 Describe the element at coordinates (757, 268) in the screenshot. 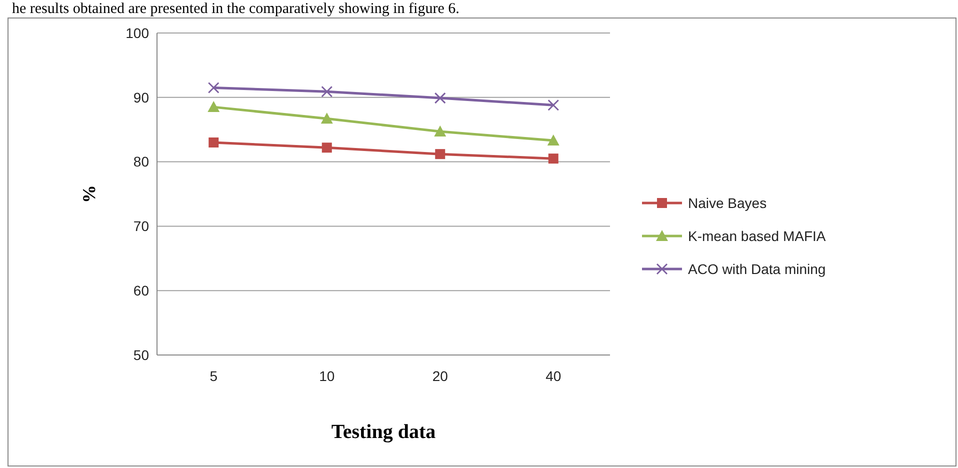

I see `legend-label: ACO with Data mining` at that location.